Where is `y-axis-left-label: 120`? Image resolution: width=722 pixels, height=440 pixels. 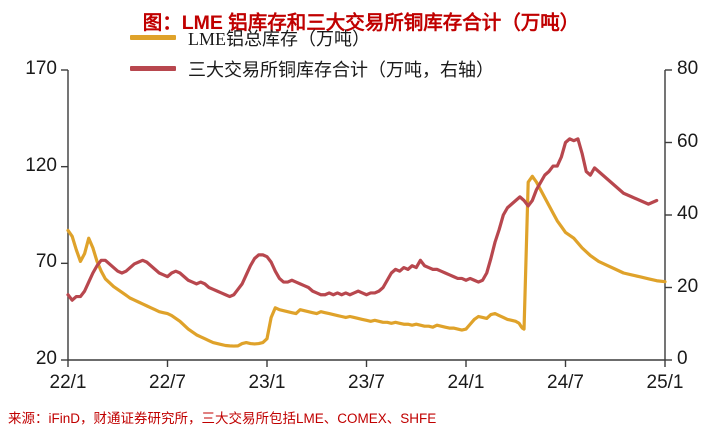 y-axis-left-label: 120 is located at coordinates (41, 165).